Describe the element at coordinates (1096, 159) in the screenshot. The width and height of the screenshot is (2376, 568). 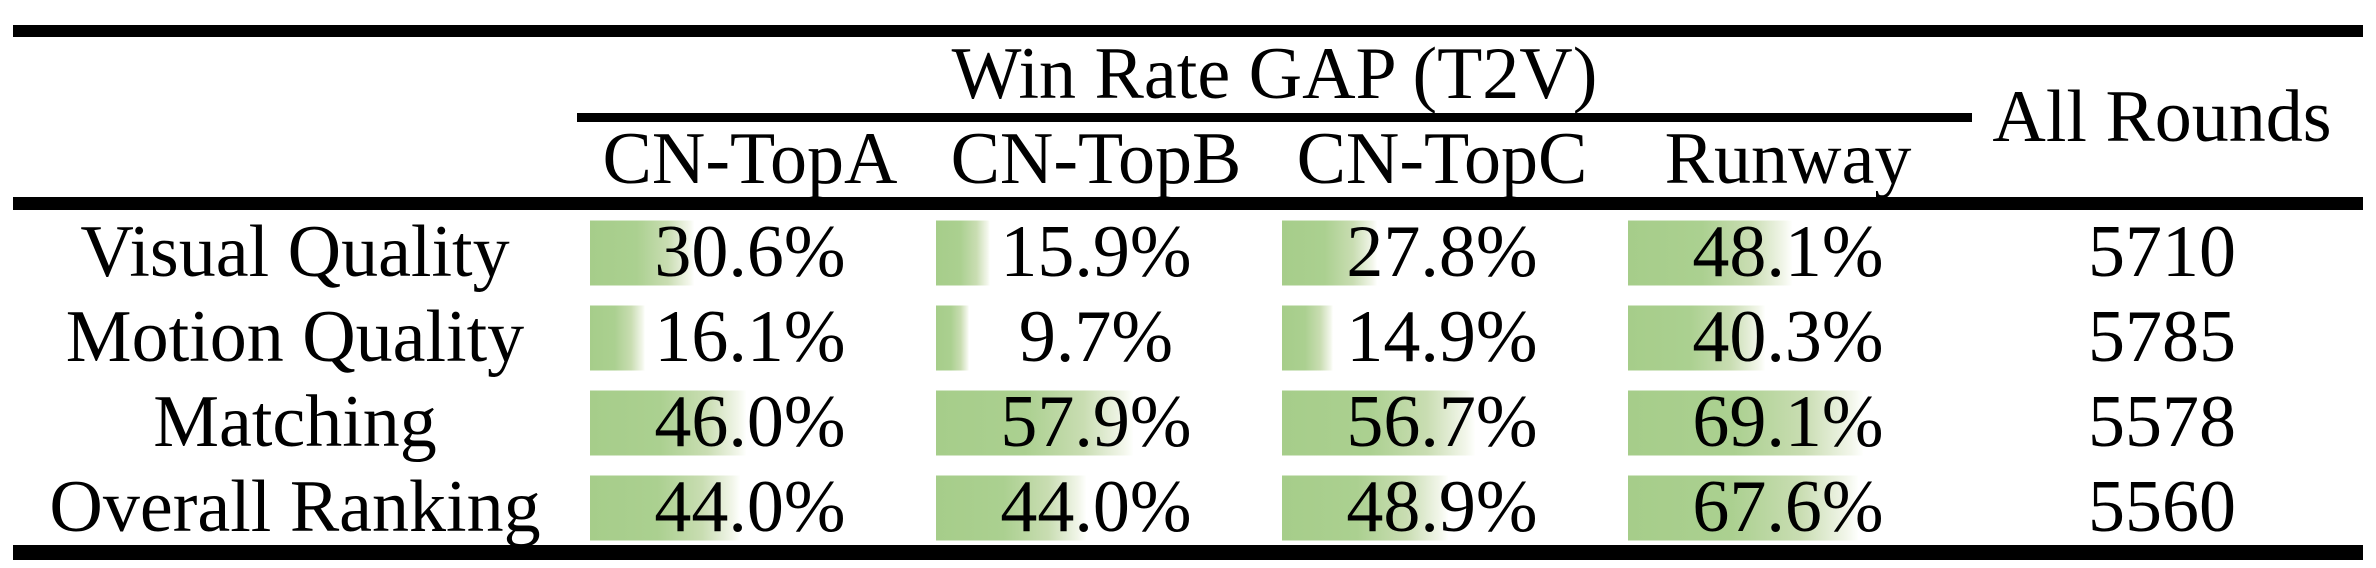
I see `column-header-cn-topb: CN-TopB` at that location.